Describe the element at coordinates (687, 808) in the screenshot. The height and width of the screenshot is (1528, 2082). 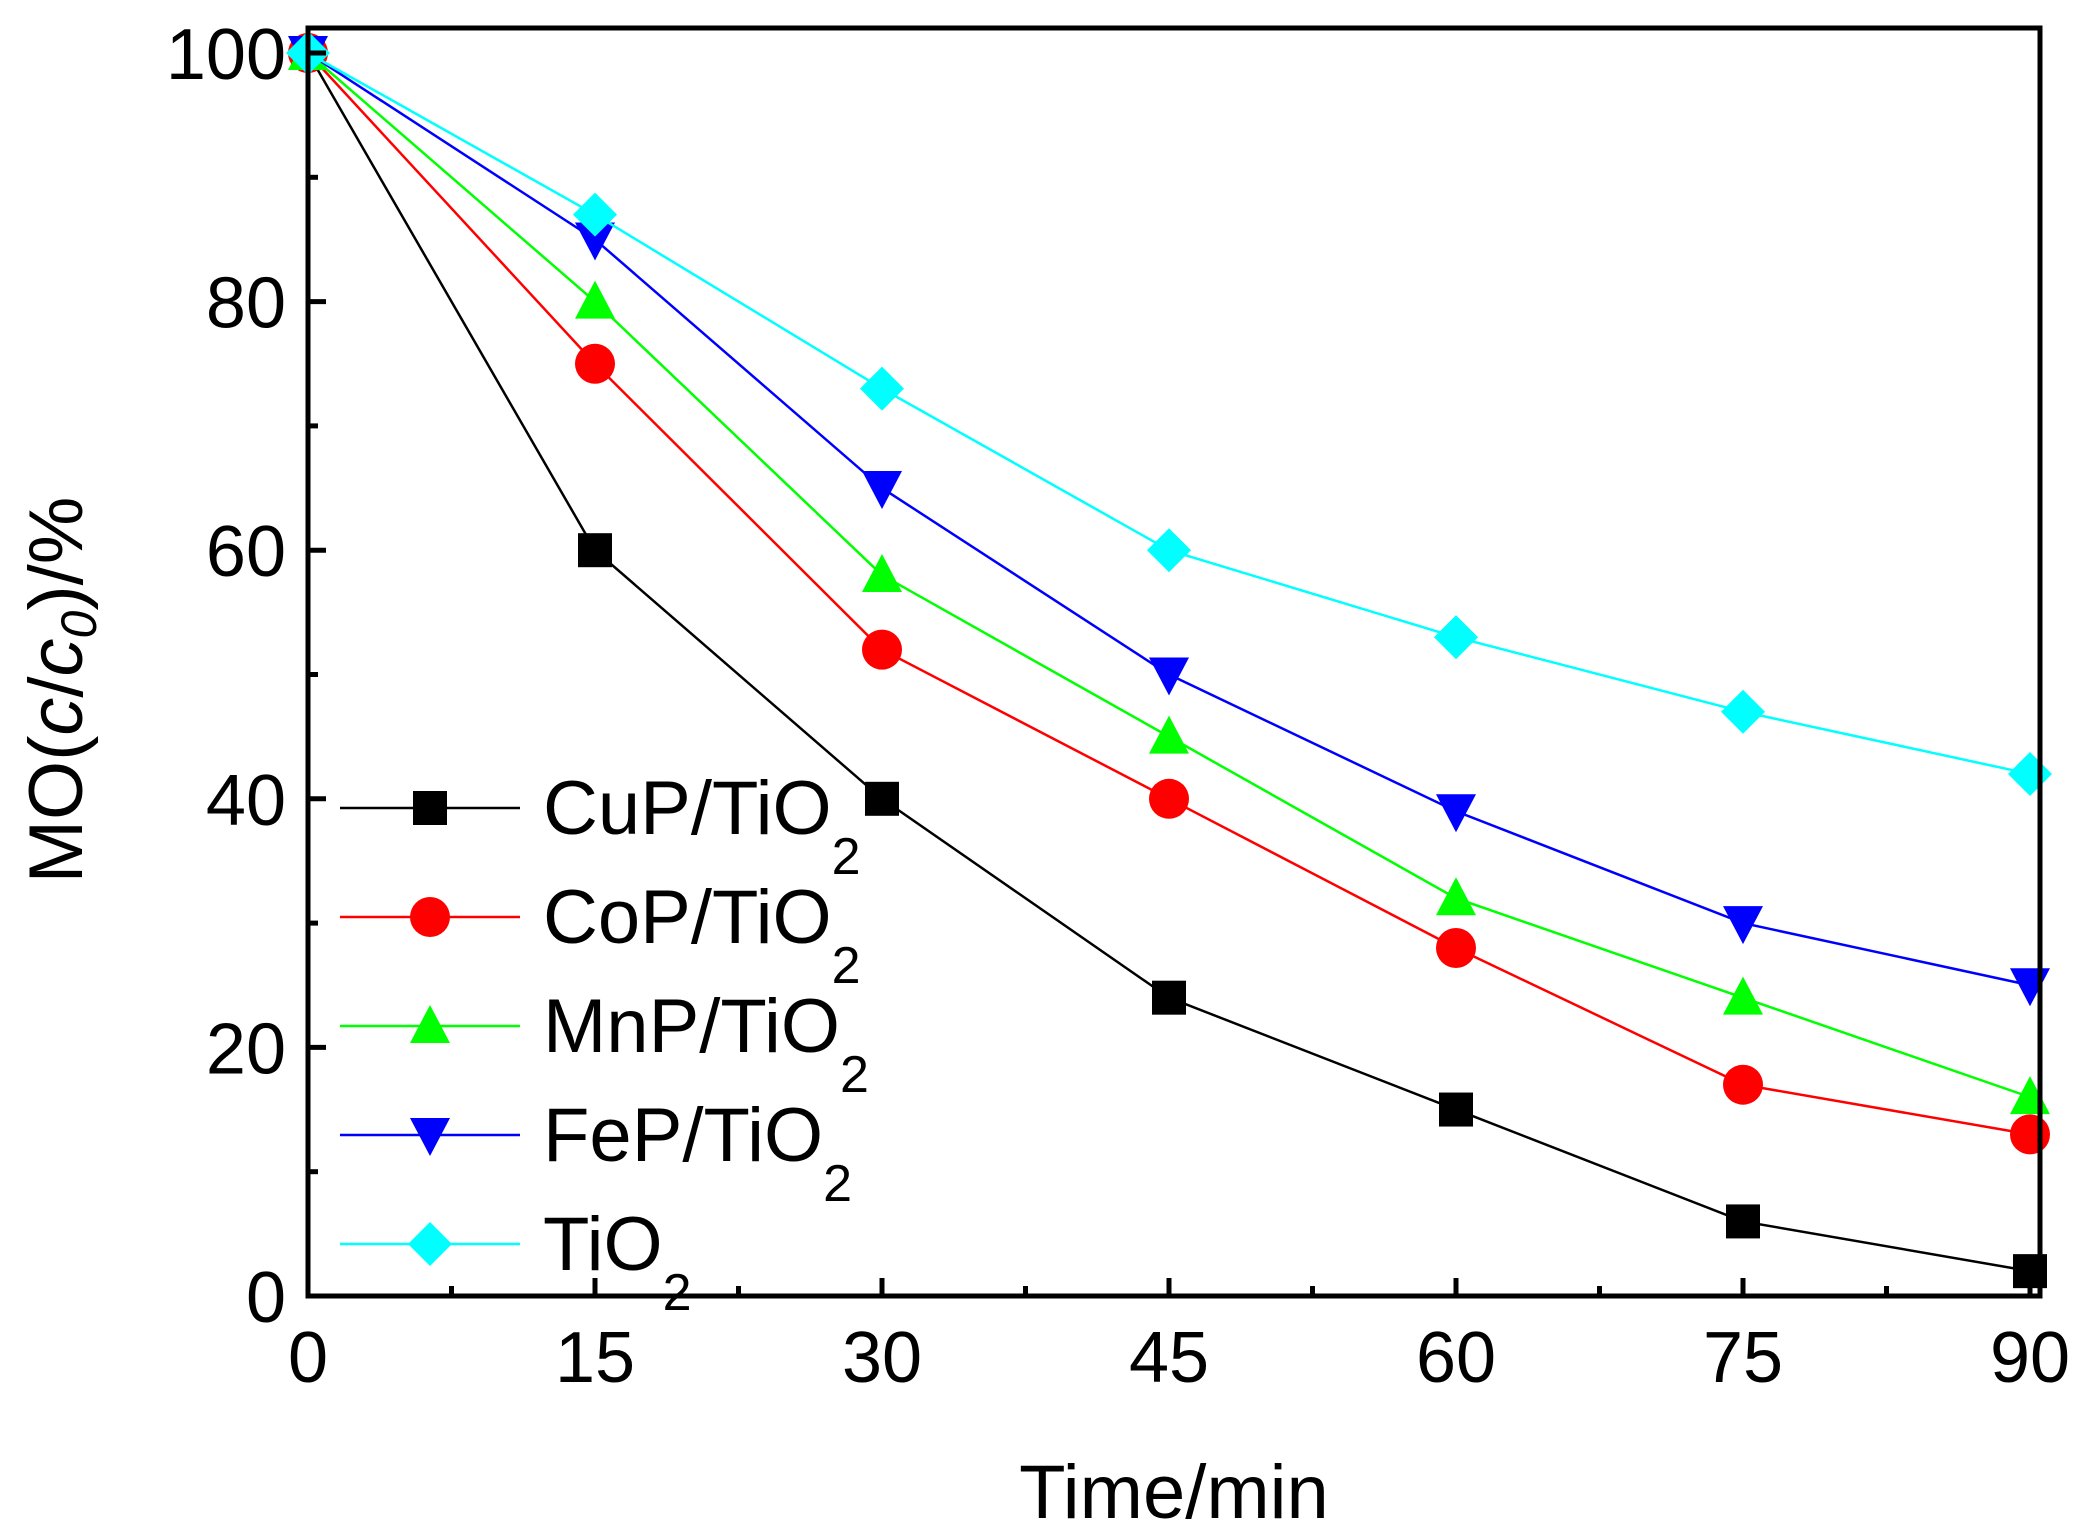
I see `legend-label-text: CuP/TiO` at that location.